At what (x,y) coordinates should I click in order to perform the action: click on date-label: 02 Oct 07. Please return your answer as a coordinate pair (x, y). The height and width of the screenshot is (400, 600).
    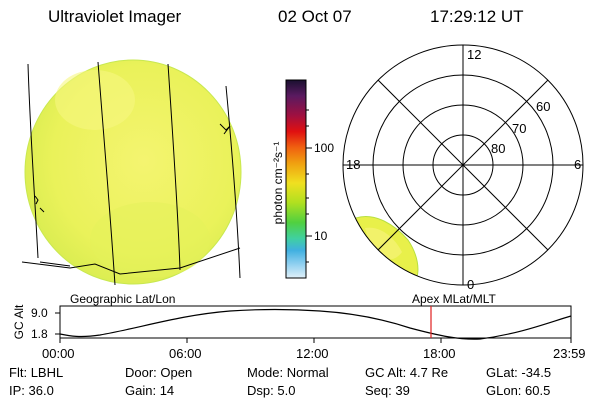
    Looking at the image, I should click on (315, 16).